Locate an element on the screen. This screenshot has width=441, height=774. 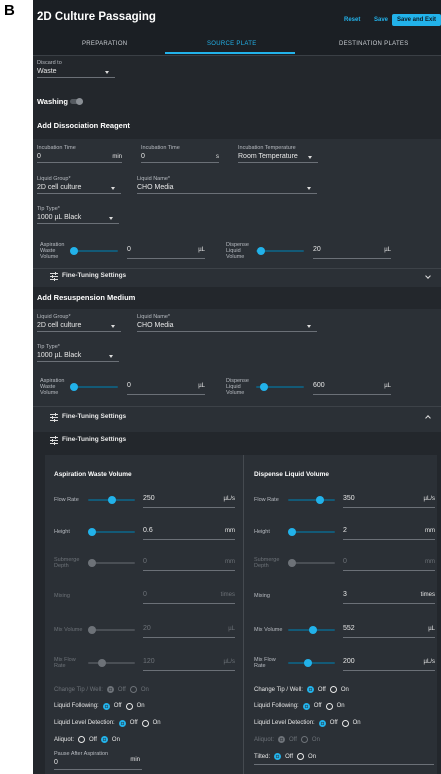
slider-value: 250 is located at coordinates (149, 498).